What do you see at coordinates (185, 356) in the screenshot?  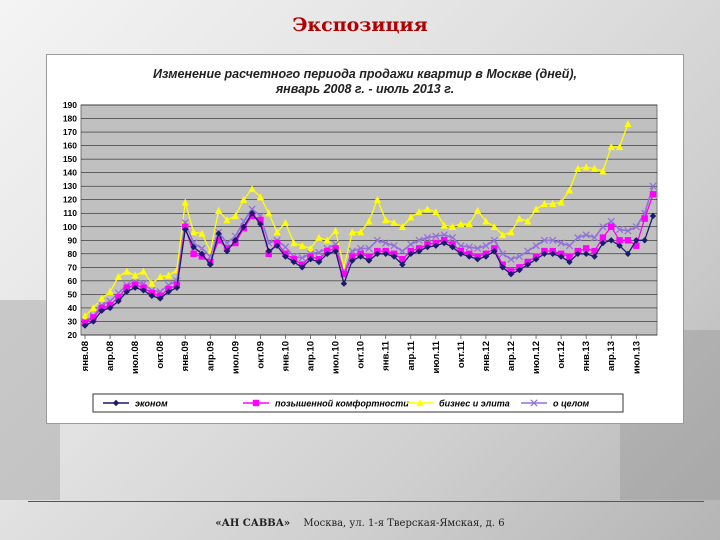 I see `x-tick-label: янв.09` at bounding box center [185, 356].